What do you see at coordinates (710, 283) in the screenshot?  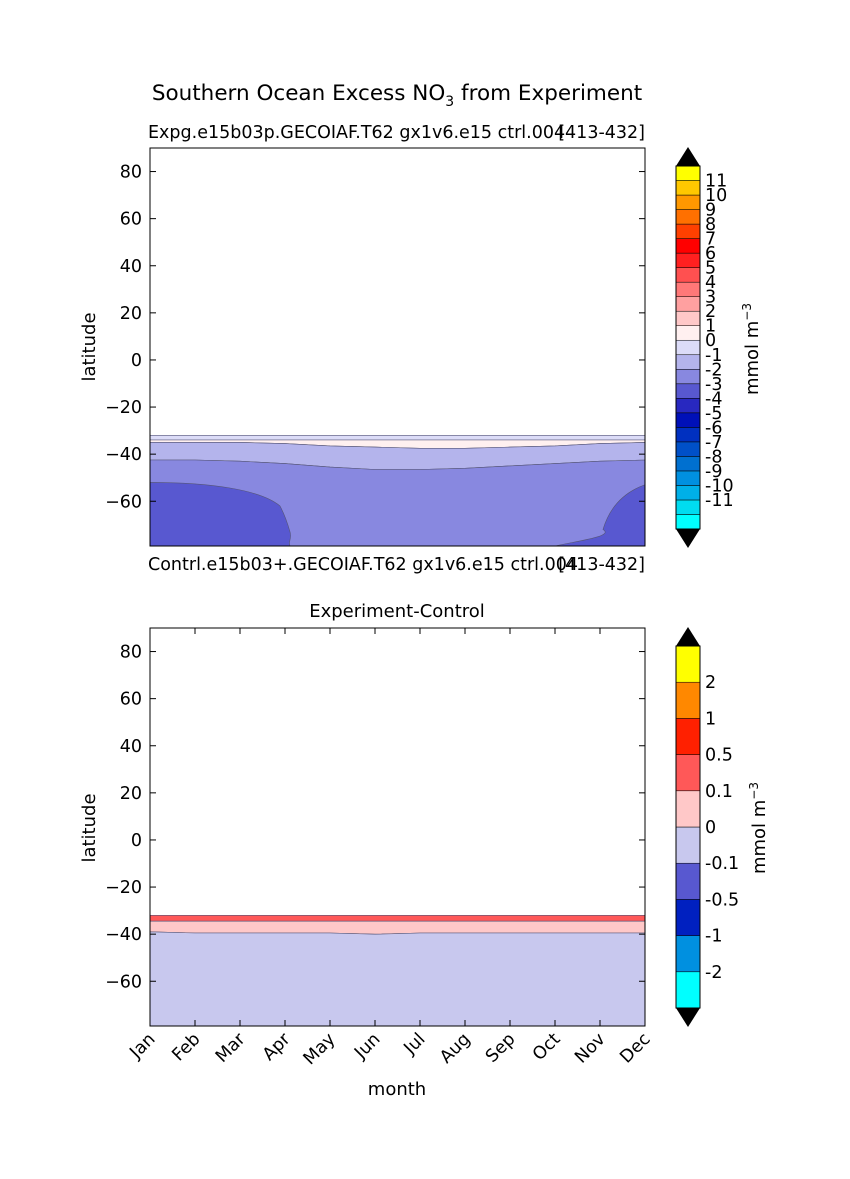 I see `colorbar-tick-label: 4` at bounding box center [710, 283].